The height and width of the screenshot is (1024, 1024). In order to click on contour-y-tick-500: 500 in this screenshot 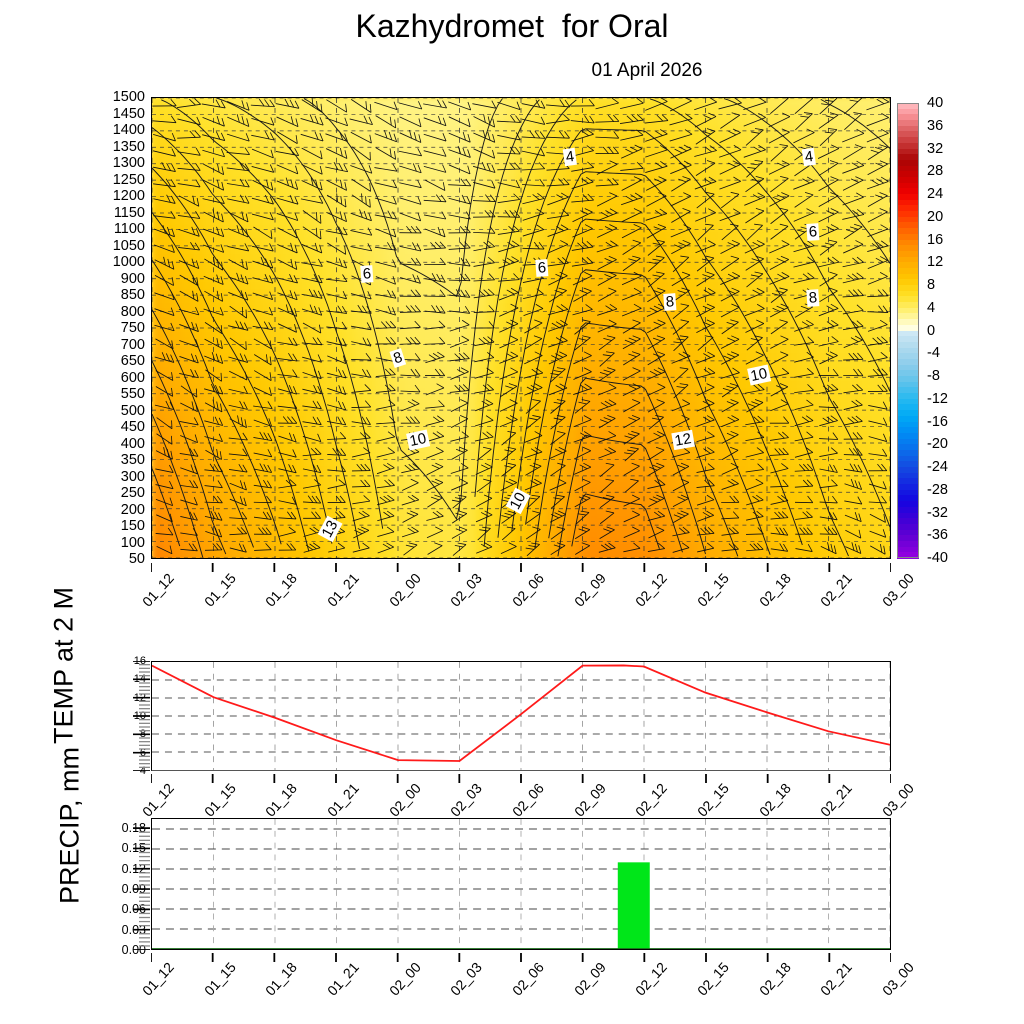, I will do `click(132, 410)`.